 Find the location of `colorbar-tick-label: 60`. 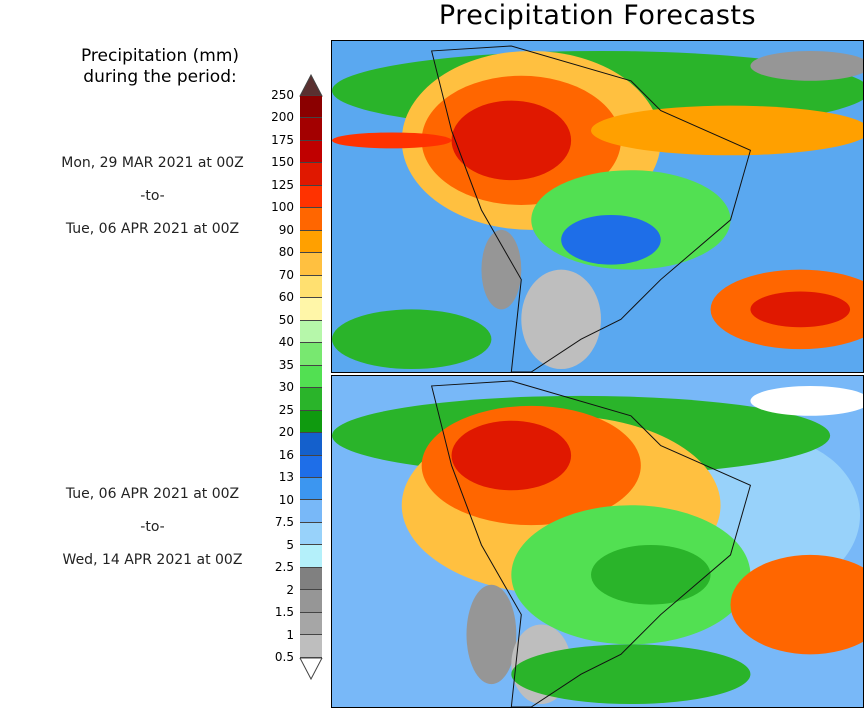

colorbar-tick-label: 60 is located at coordinates (286, 297).